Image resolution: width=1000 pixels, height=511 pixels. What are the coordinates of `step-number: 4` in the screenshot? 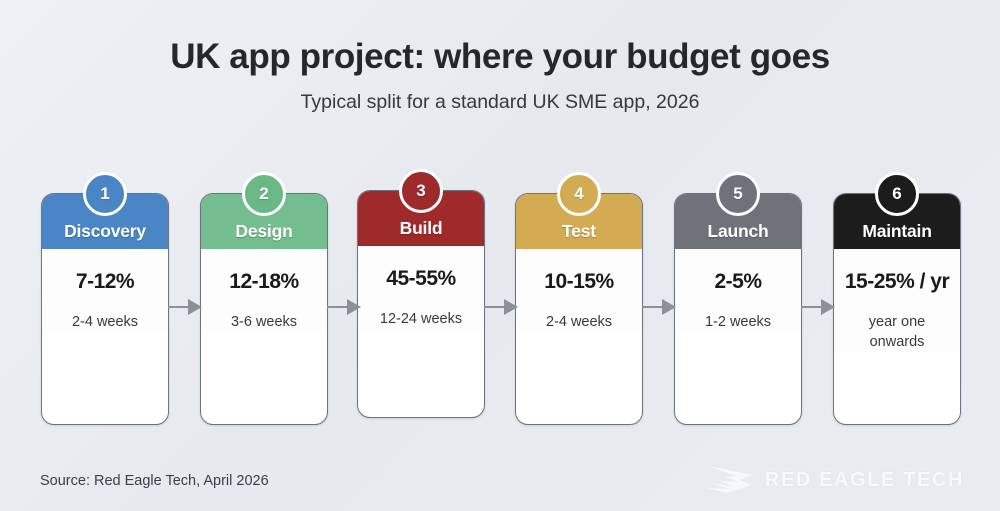 It's located at (579, 193).